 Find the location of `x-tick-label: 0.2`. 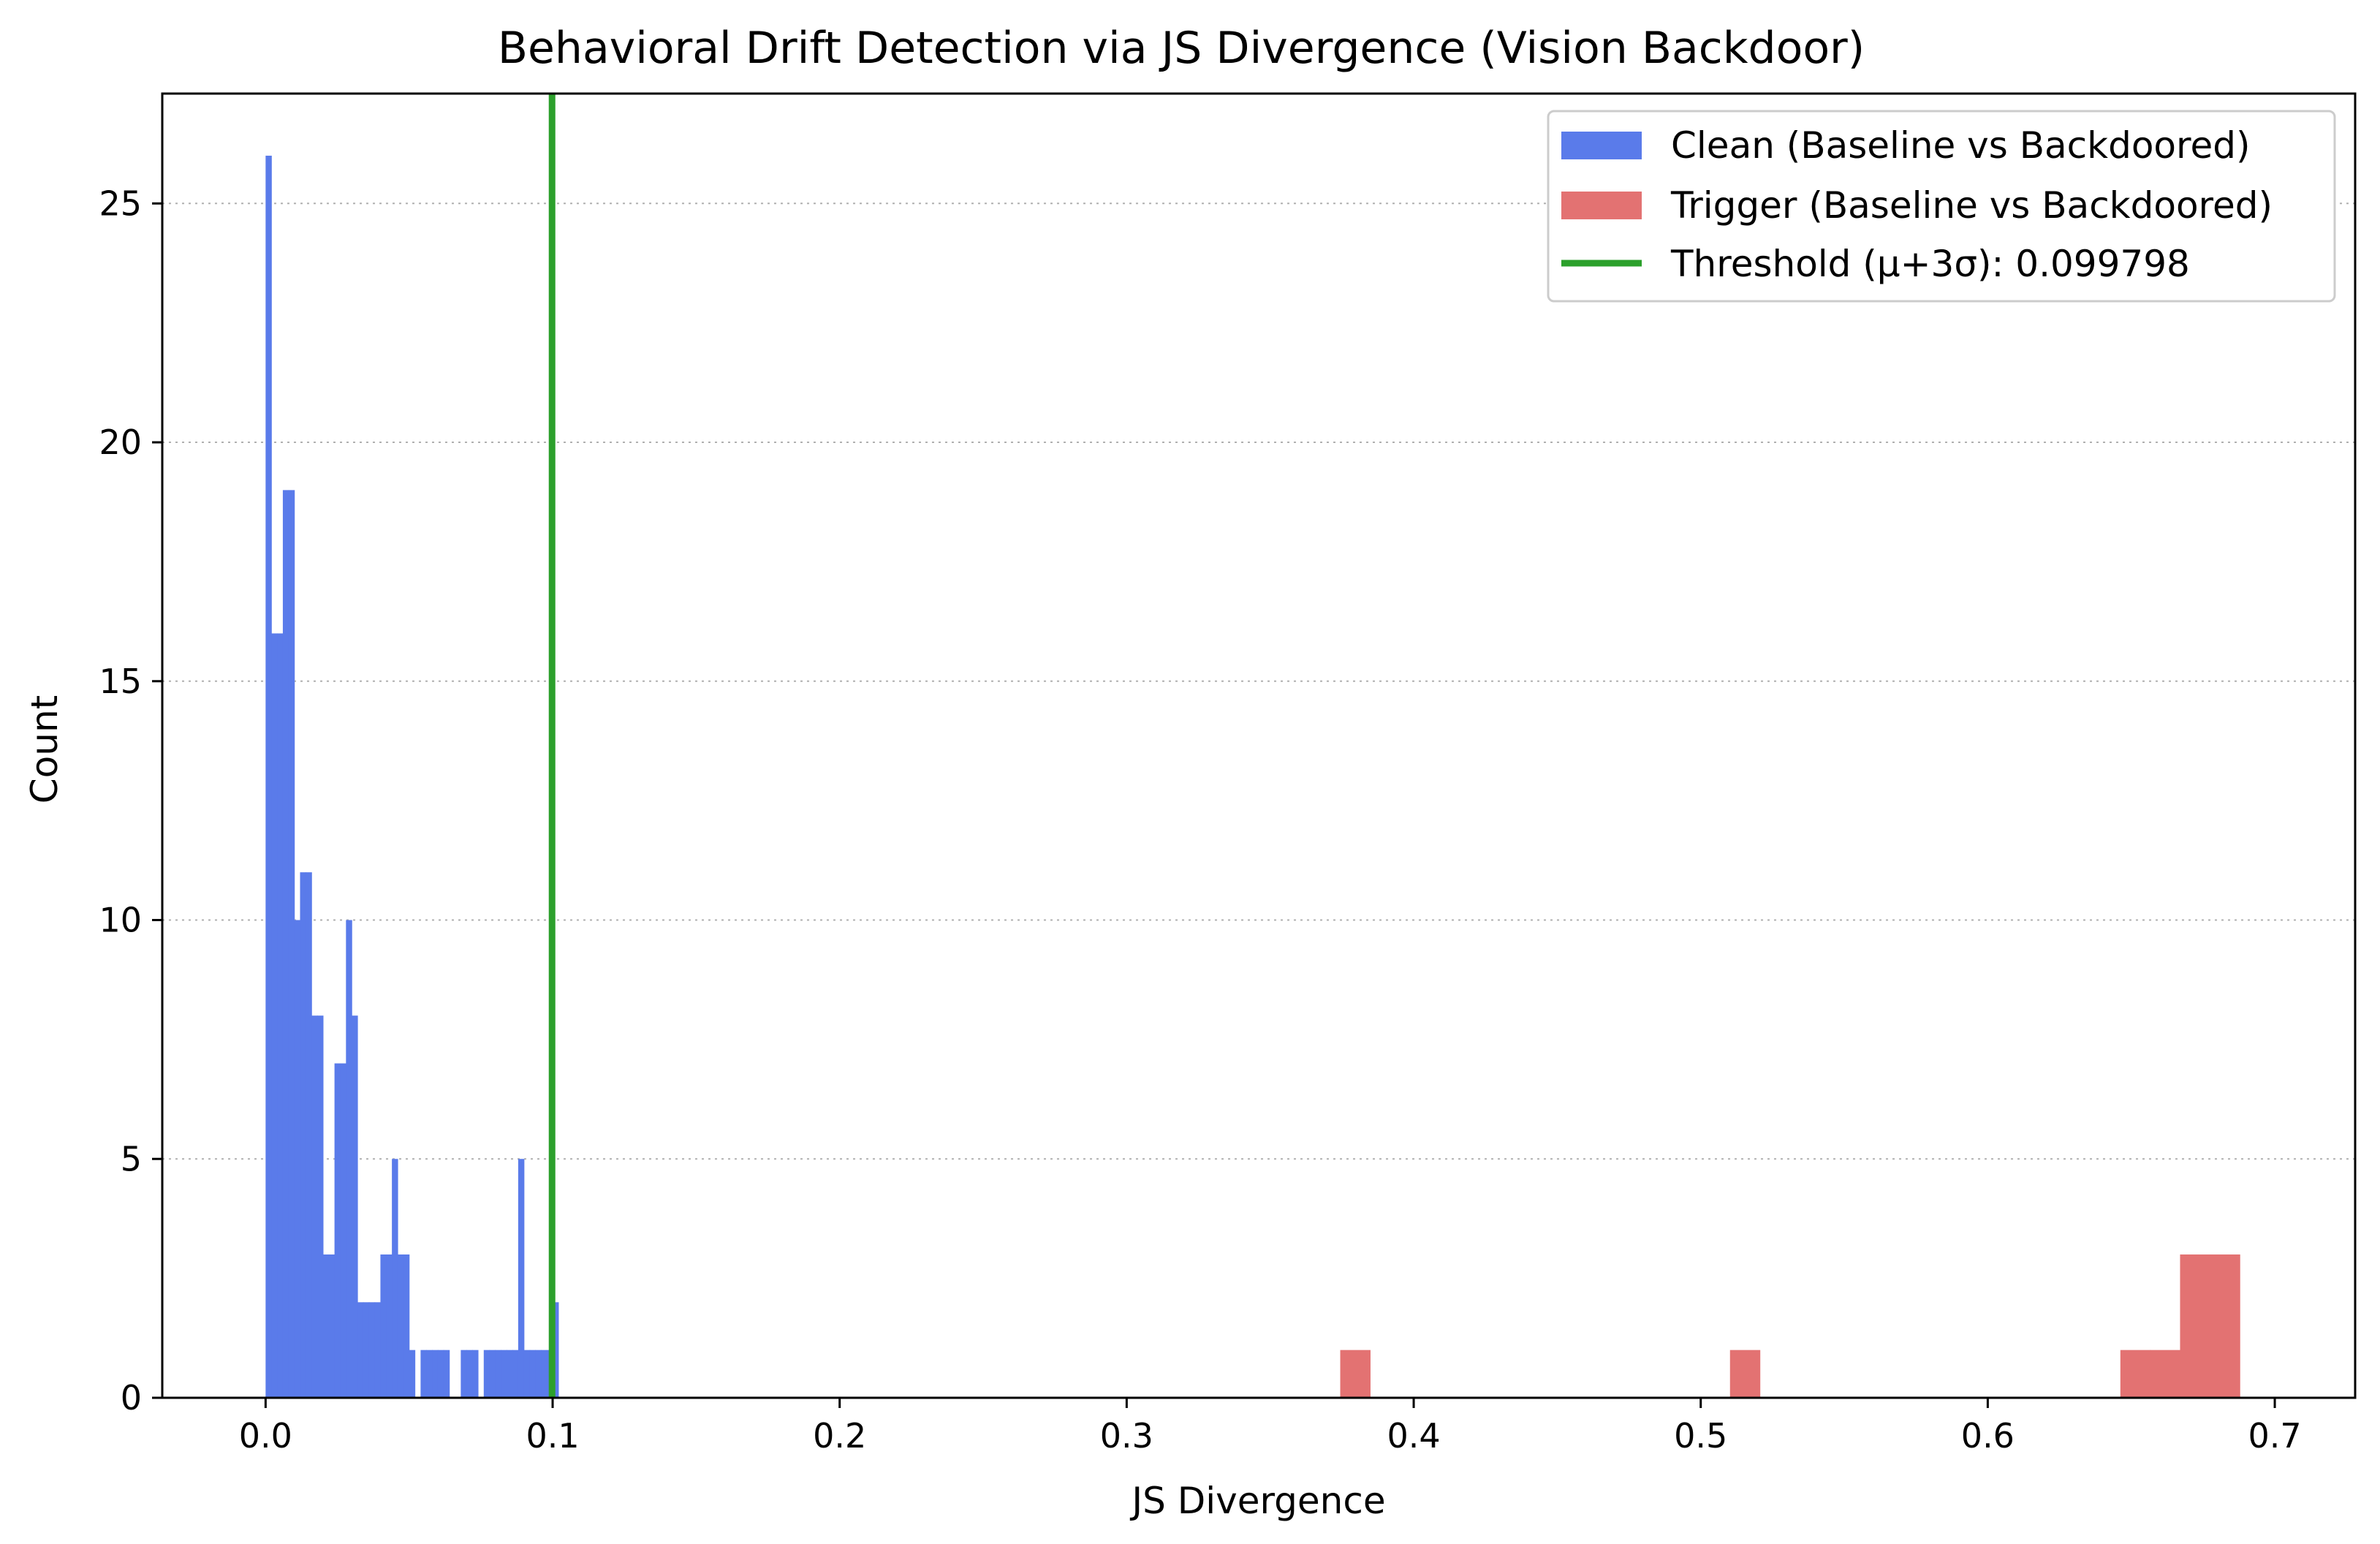

x-tick-label: 0.2 is located at coordinates (839, 1436).